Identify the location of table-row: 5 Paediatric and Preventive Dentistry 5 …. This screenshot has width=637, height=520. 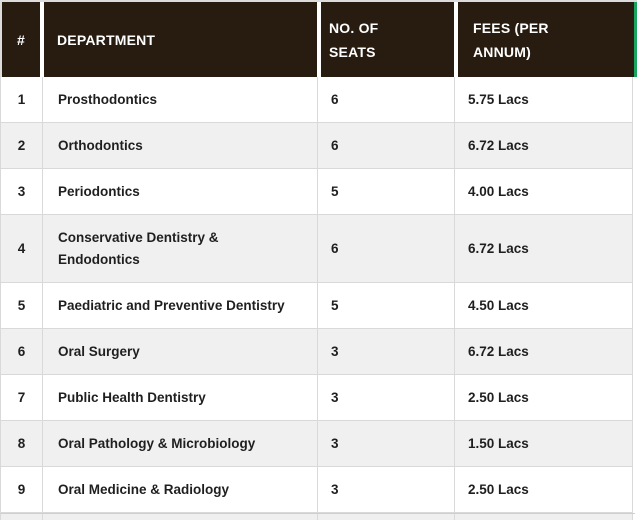
(317, 306).